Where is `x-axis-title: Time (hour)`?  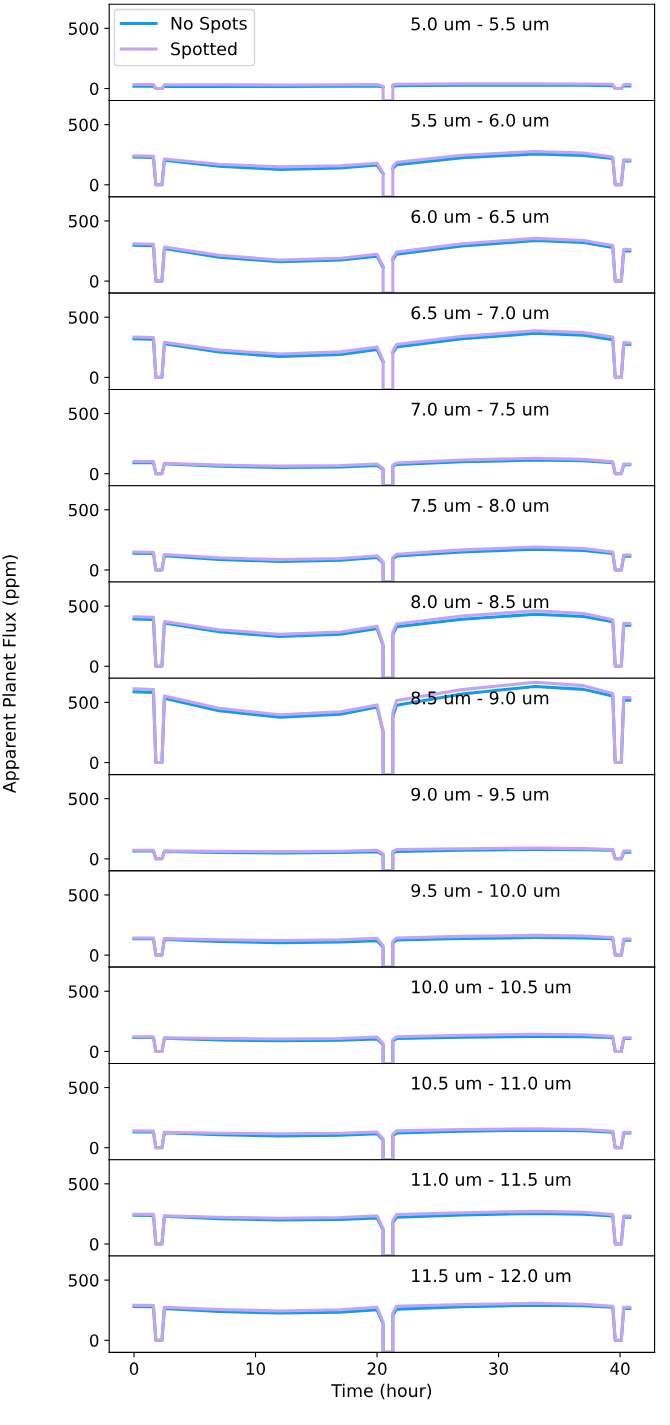
x-axis-title: Time (hour) is located at coordinates (381, 1391).